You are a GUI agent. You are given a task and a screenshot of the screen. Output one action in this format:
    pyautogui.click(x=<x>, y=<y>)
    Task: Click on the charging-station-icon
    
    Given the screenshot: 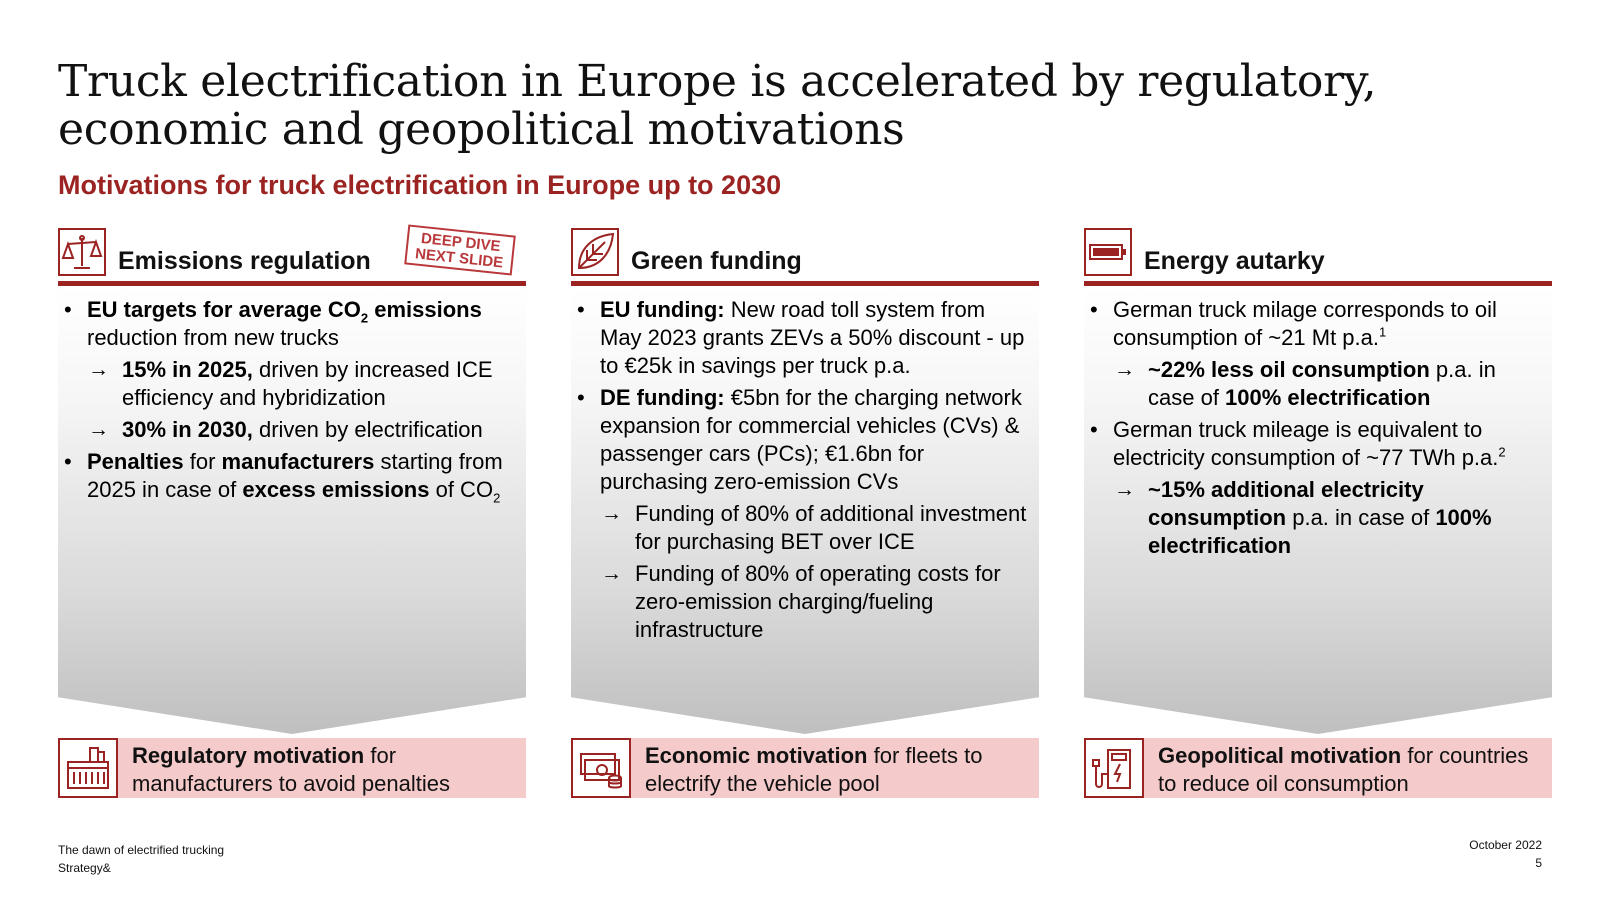 What is the action you would take?
    pyautogui.click(x=1114, y=768)
    